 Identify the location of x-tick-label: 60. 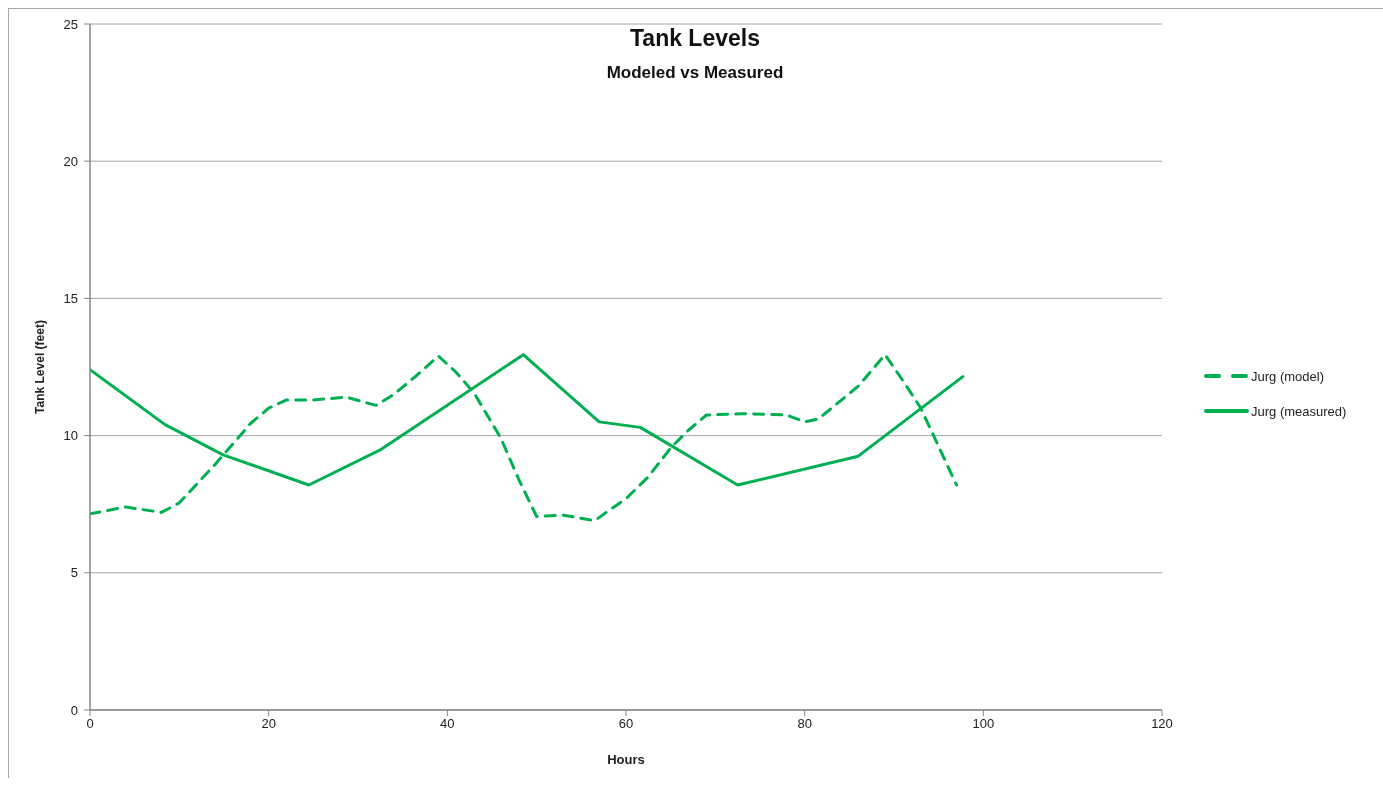
(626, 724).